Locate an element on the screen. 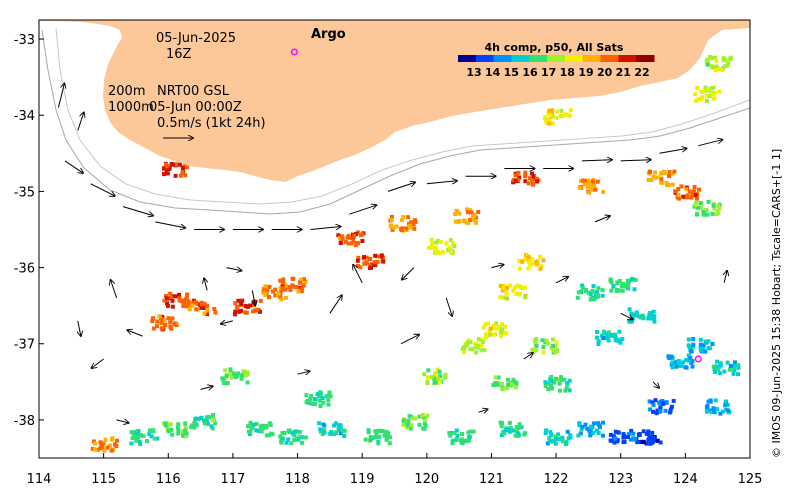 The image size is (791, 492). x-tick-label: 120 is located at coordinates (426, 479).